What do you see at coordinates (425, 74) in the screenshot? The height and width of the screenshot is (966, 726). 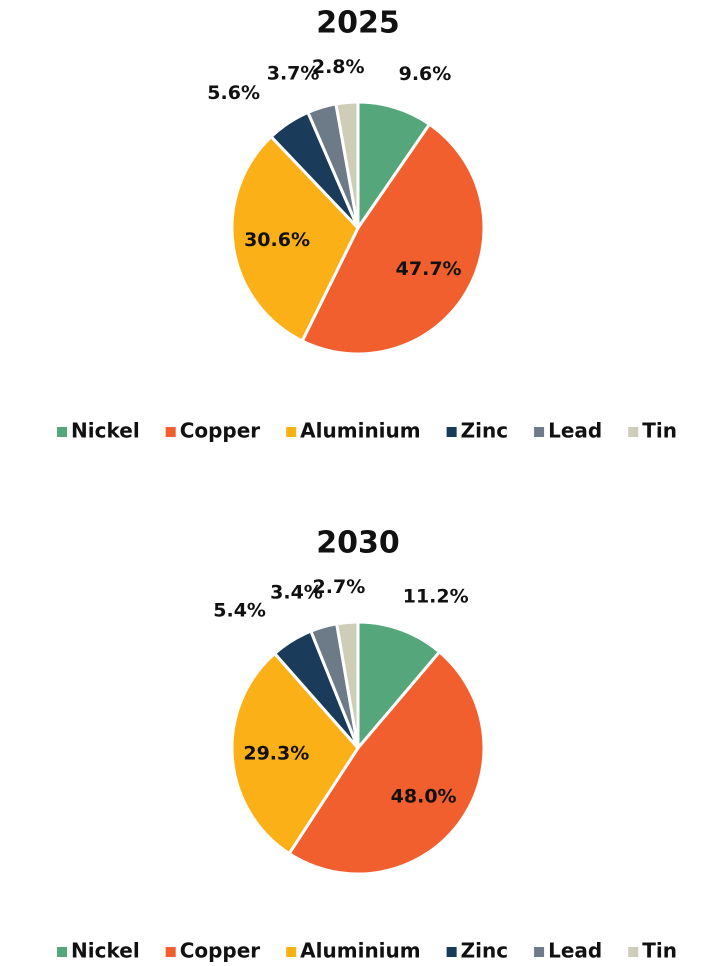 I see `data-label: 9.6%` at bounding box center [425, 74].